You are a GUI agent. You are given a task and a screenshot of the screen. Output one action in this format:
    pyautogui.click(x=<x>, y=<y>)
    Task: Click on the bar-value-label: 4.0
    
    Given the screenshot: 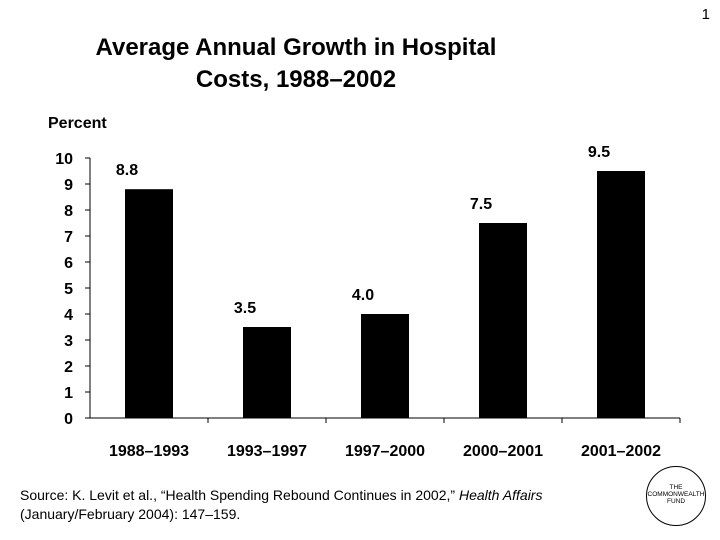 What is the action you would take?
    pyautogui.click(x=363, y=295)
    